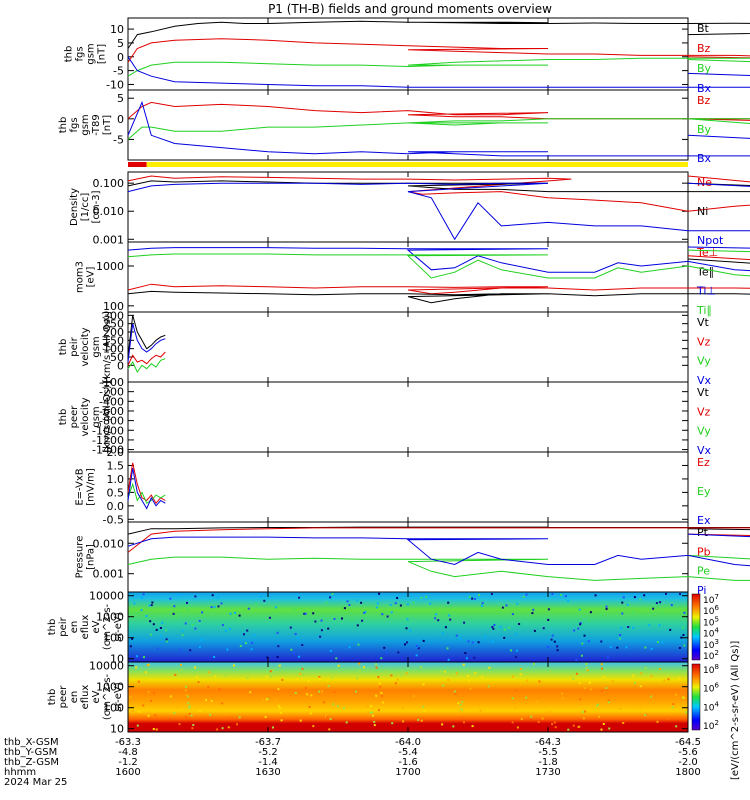 This screenshot has height=800, width=750. What do you see at coordinates (96, 626) in the screenshot?
I see `y-axis-label: eV` at bounding box center [96, 626].